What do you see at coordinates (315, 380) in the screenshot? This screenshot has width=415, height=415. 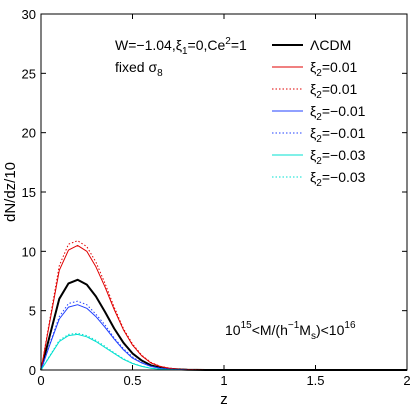 I see `x-tick-label: 1.5` at bounding box center [315, 380].